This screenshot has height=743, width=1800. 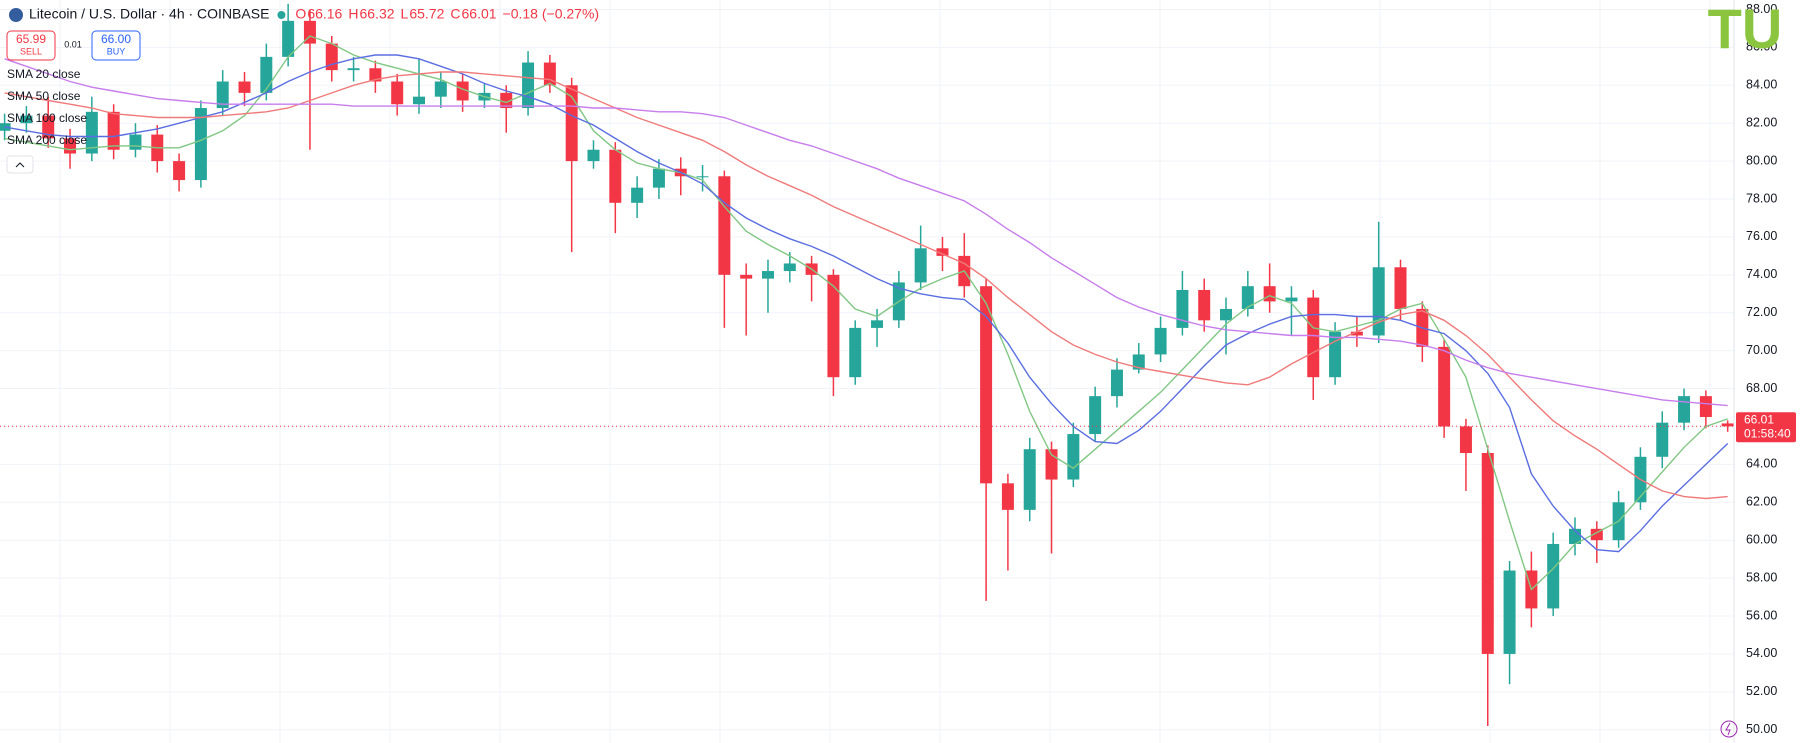 What do you see at coordinates (426, 14) in the screenshot?
I see `header-text: 65.72` at bounding box center [426, 14].